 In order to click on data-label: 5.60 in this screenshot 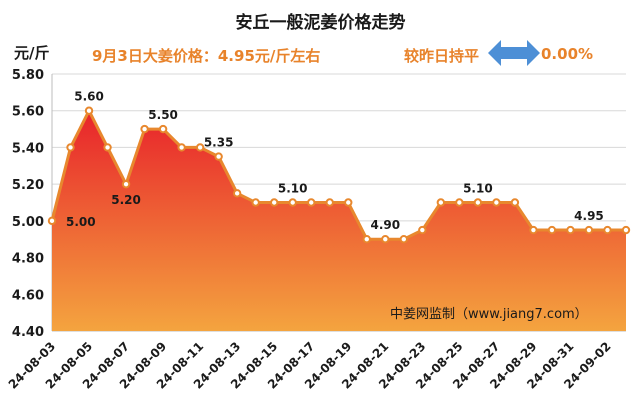, I will do `click(89, 97)`.